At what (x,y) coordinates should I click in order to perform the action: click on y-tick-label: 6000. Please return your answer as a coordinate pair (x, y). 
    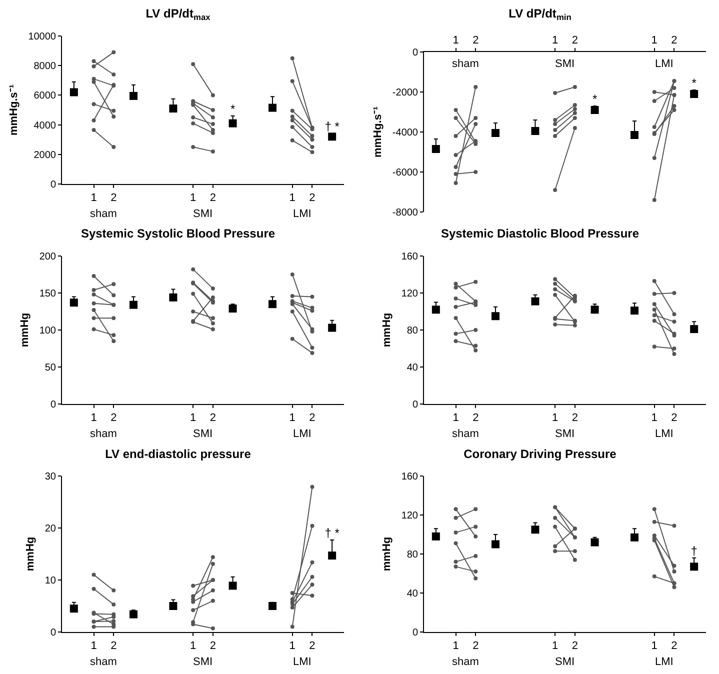
    Looking at the image, I should click on (45, 96).